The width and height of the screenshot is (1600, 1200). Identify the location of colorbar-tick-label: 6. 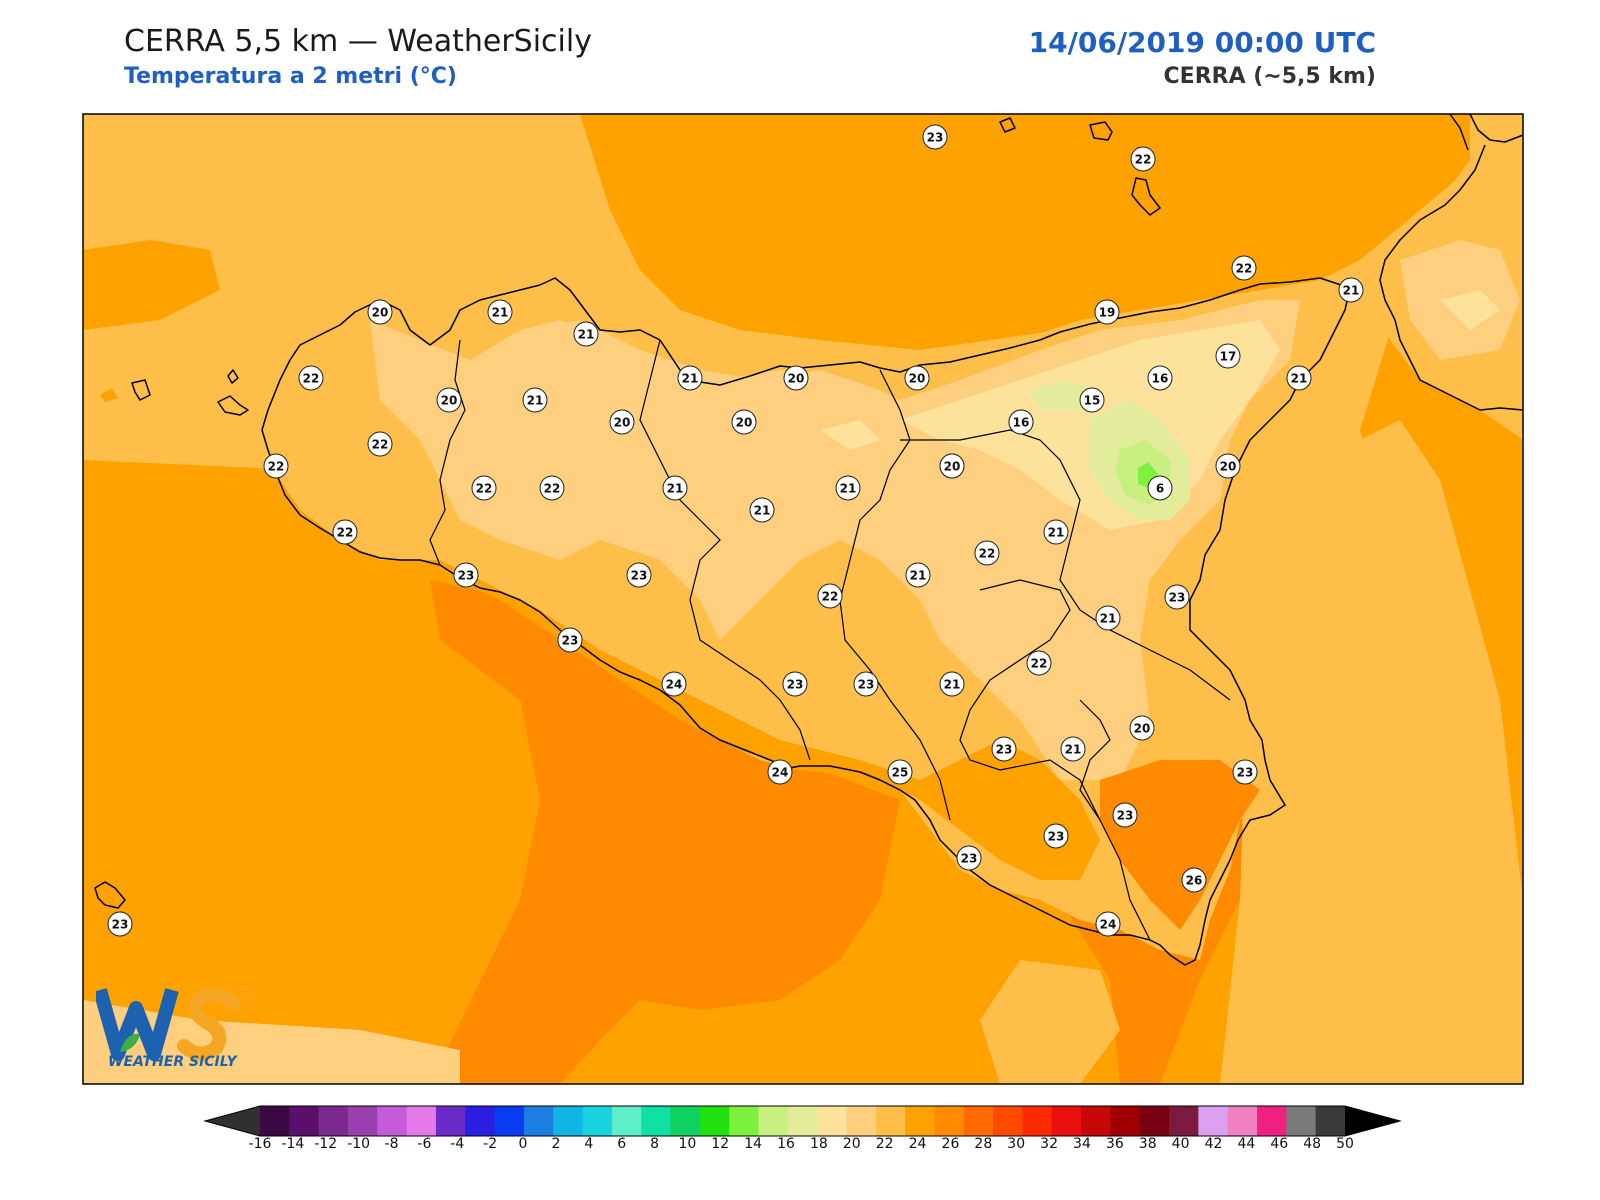
(622, 1144).